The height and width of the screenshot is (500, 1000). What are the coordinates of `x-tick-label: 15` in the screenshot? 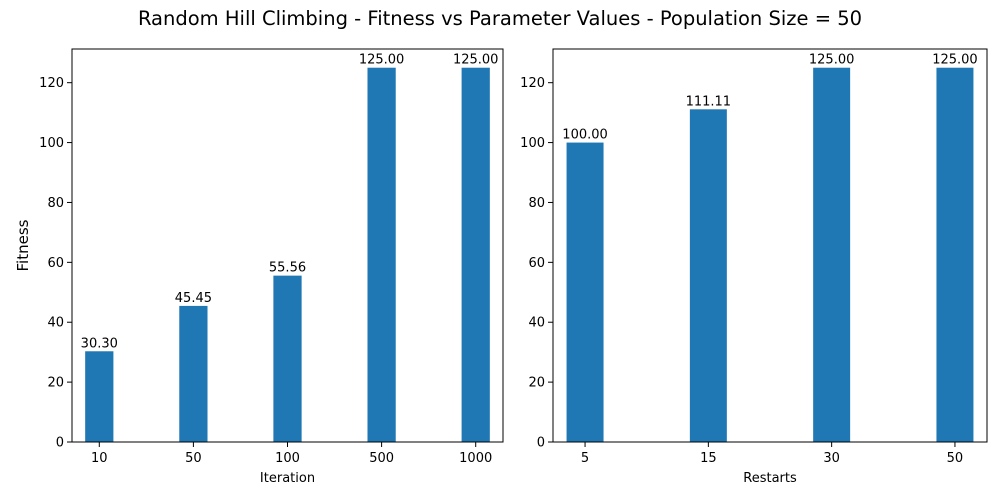 It's located at (708, 458).